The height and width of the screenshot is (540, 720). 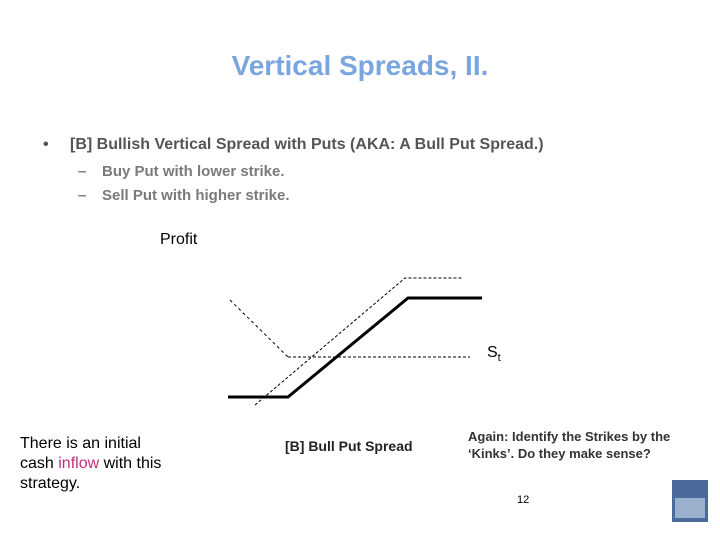 What do you see at coordinates (80, 443) in the screenshot?
I see `note-line: There is an initial` at bounding box center [80, 443].